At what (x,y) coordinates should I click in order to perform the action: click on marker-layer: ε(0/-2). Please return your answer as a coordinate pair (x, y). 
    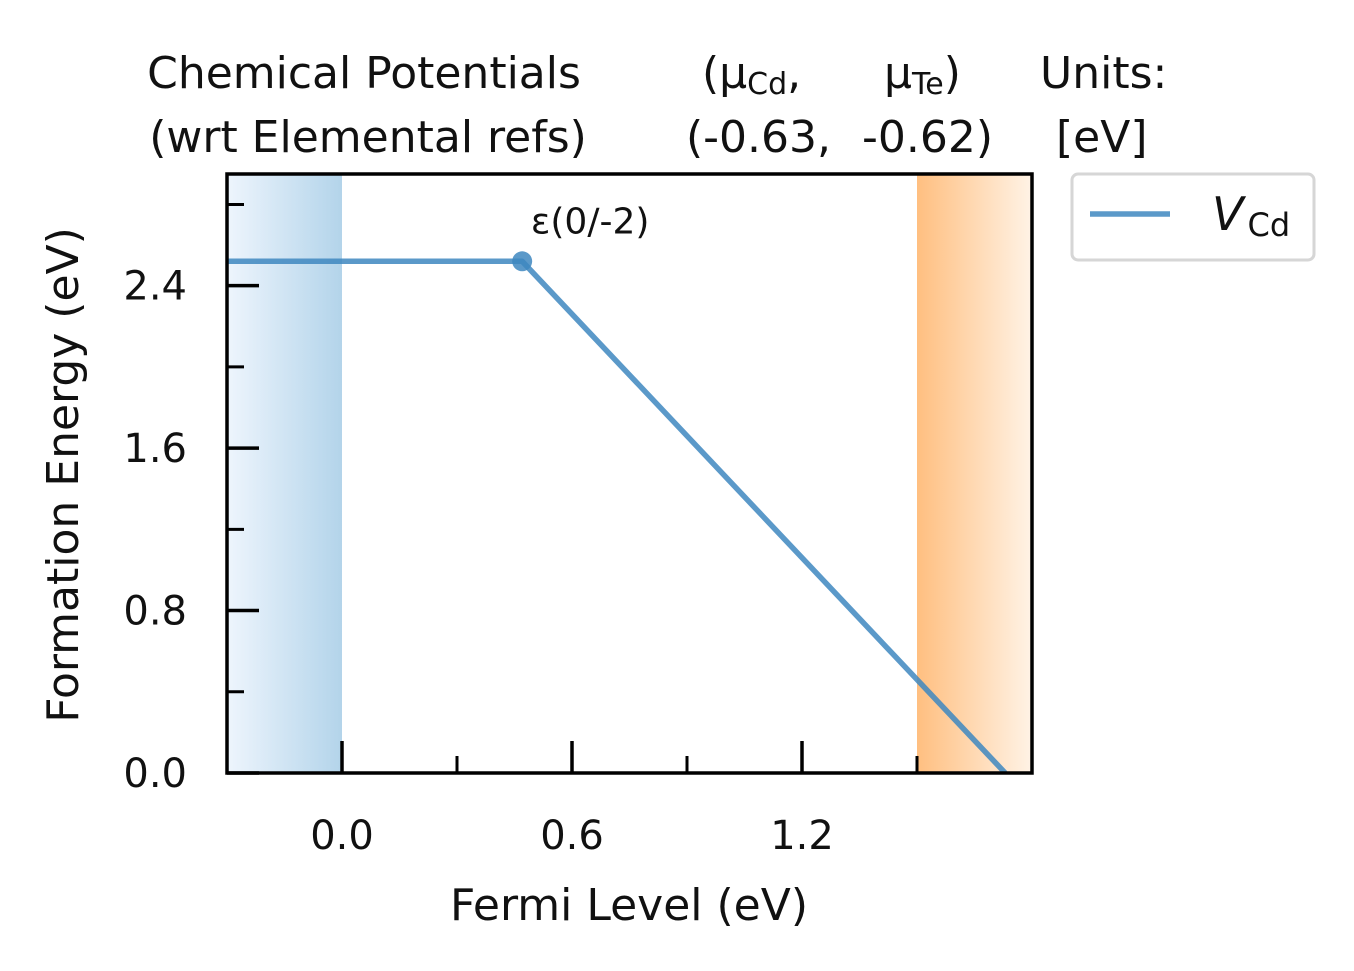
    Looking at the image, I should click on (580, 236).